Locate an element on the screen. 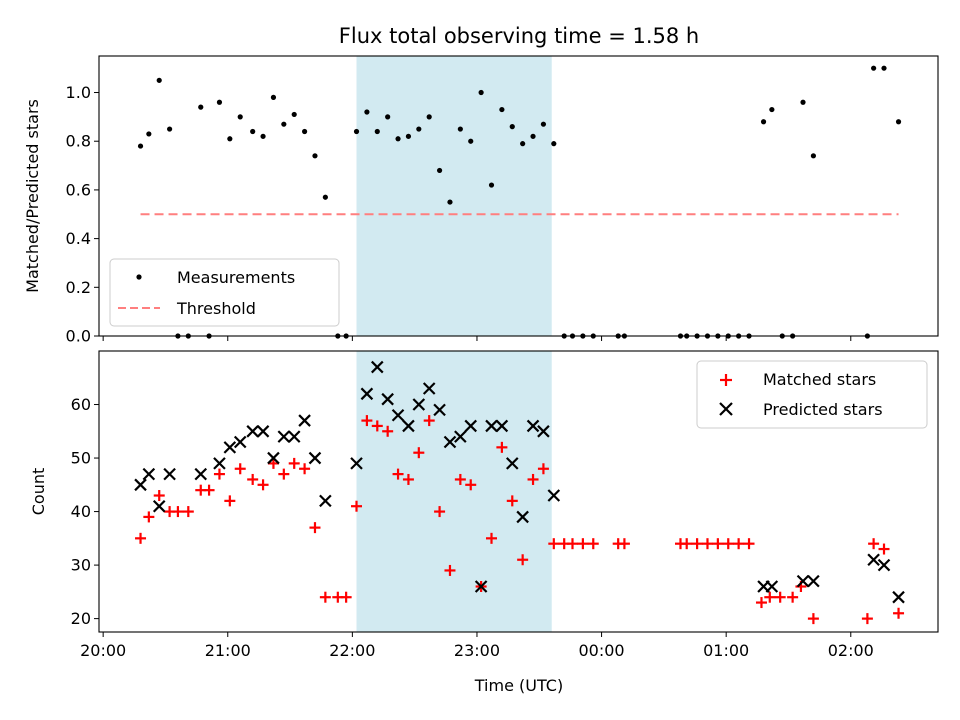  y-tick-label: 0.2 is located at coordinates (78, 287).